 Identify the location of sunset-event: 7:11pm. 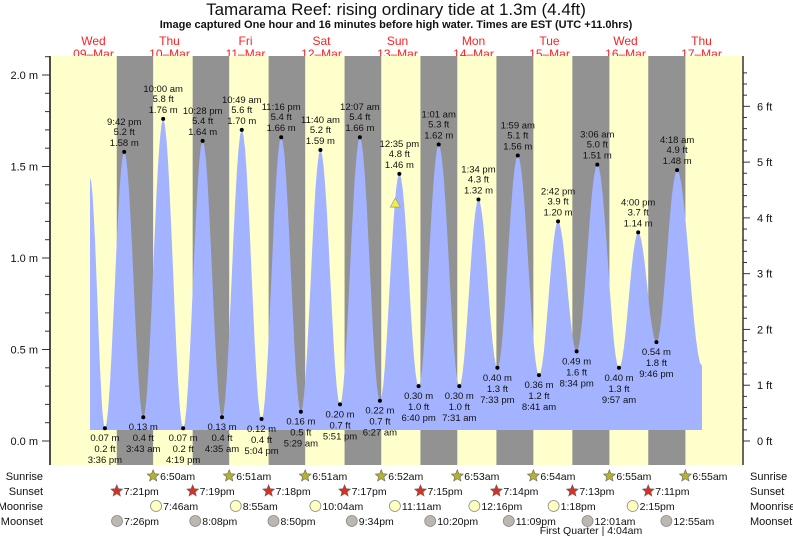
(665, 491).